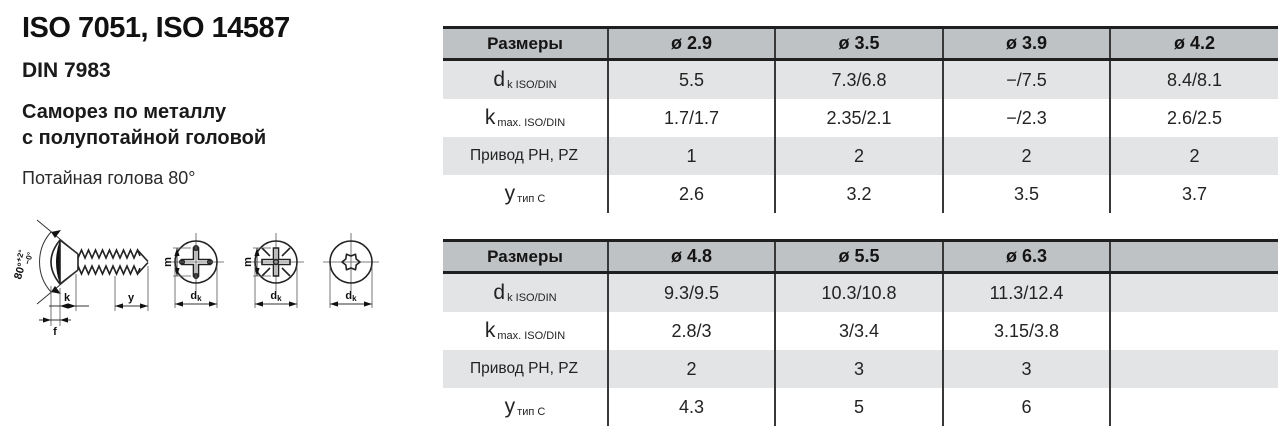 The image size is (1287, 446). Describe the element at coordinates (1194, 79) in the screenshot. I see `table-cell: 8.4/8.1` at that location.